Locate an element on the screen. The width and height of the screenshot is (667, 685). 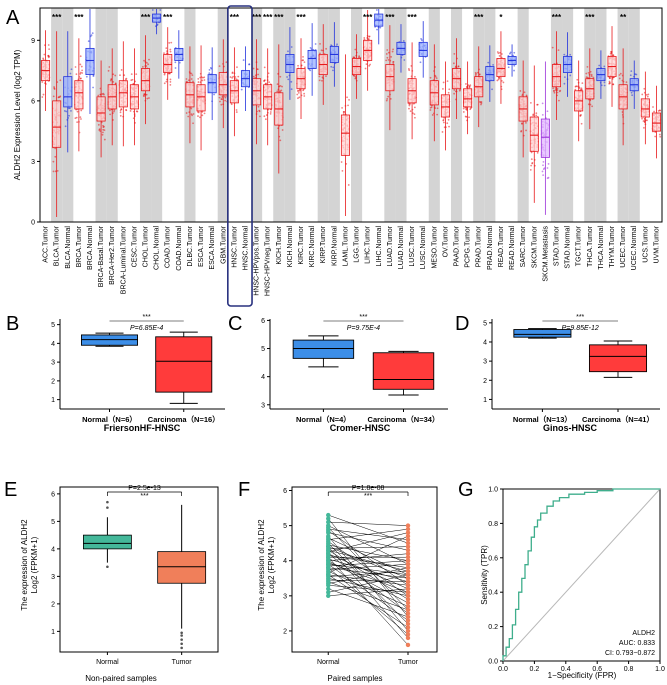
x-tick-label: HNSC.Normal is located at coordinates (245, 248).